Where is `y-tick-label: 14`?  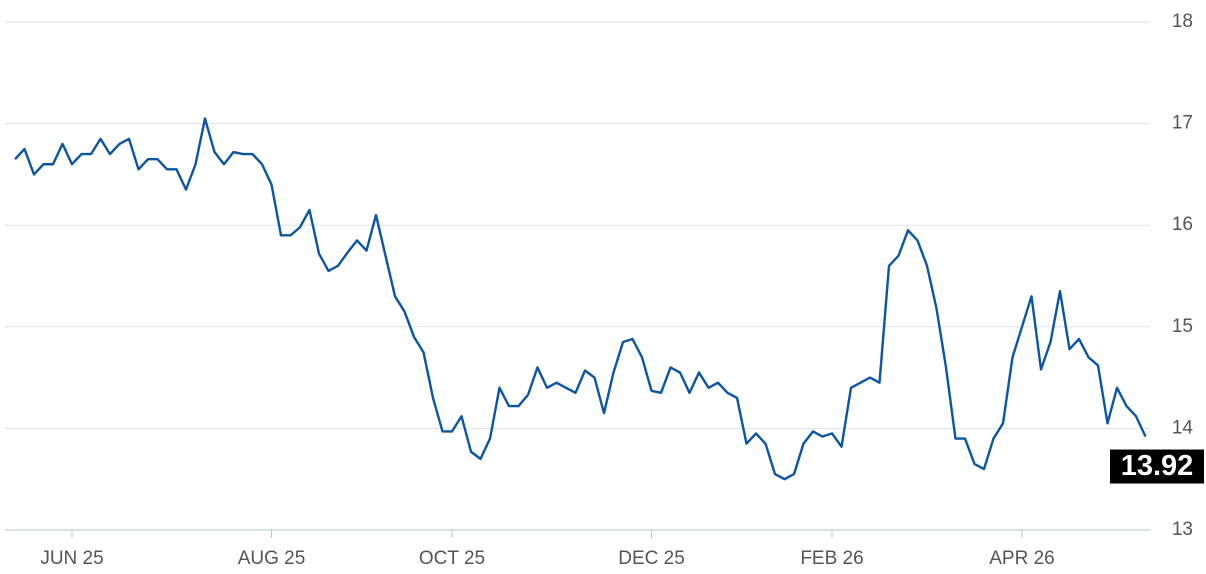
y-tick-label: 14 is located at coordinates (1183, 427).